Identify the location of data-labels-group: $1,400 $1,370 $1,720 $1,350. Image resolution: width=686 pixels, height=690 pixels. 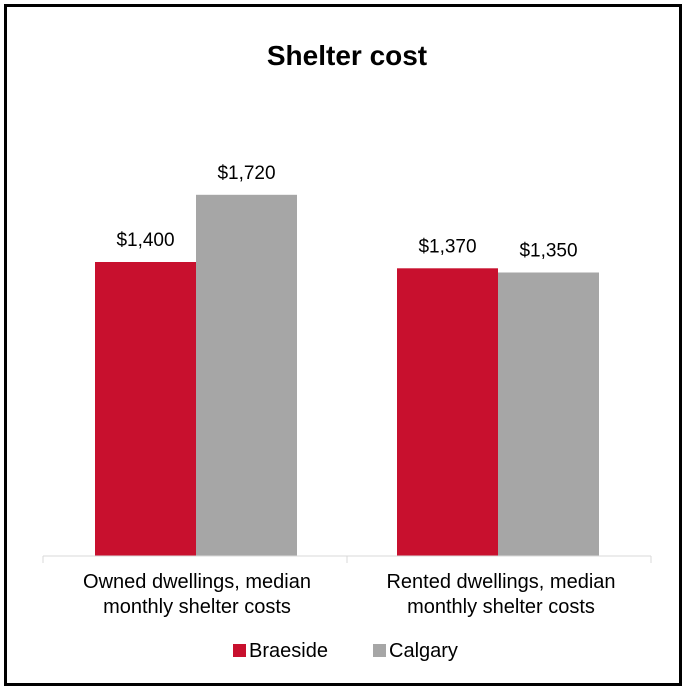
(346, 212).